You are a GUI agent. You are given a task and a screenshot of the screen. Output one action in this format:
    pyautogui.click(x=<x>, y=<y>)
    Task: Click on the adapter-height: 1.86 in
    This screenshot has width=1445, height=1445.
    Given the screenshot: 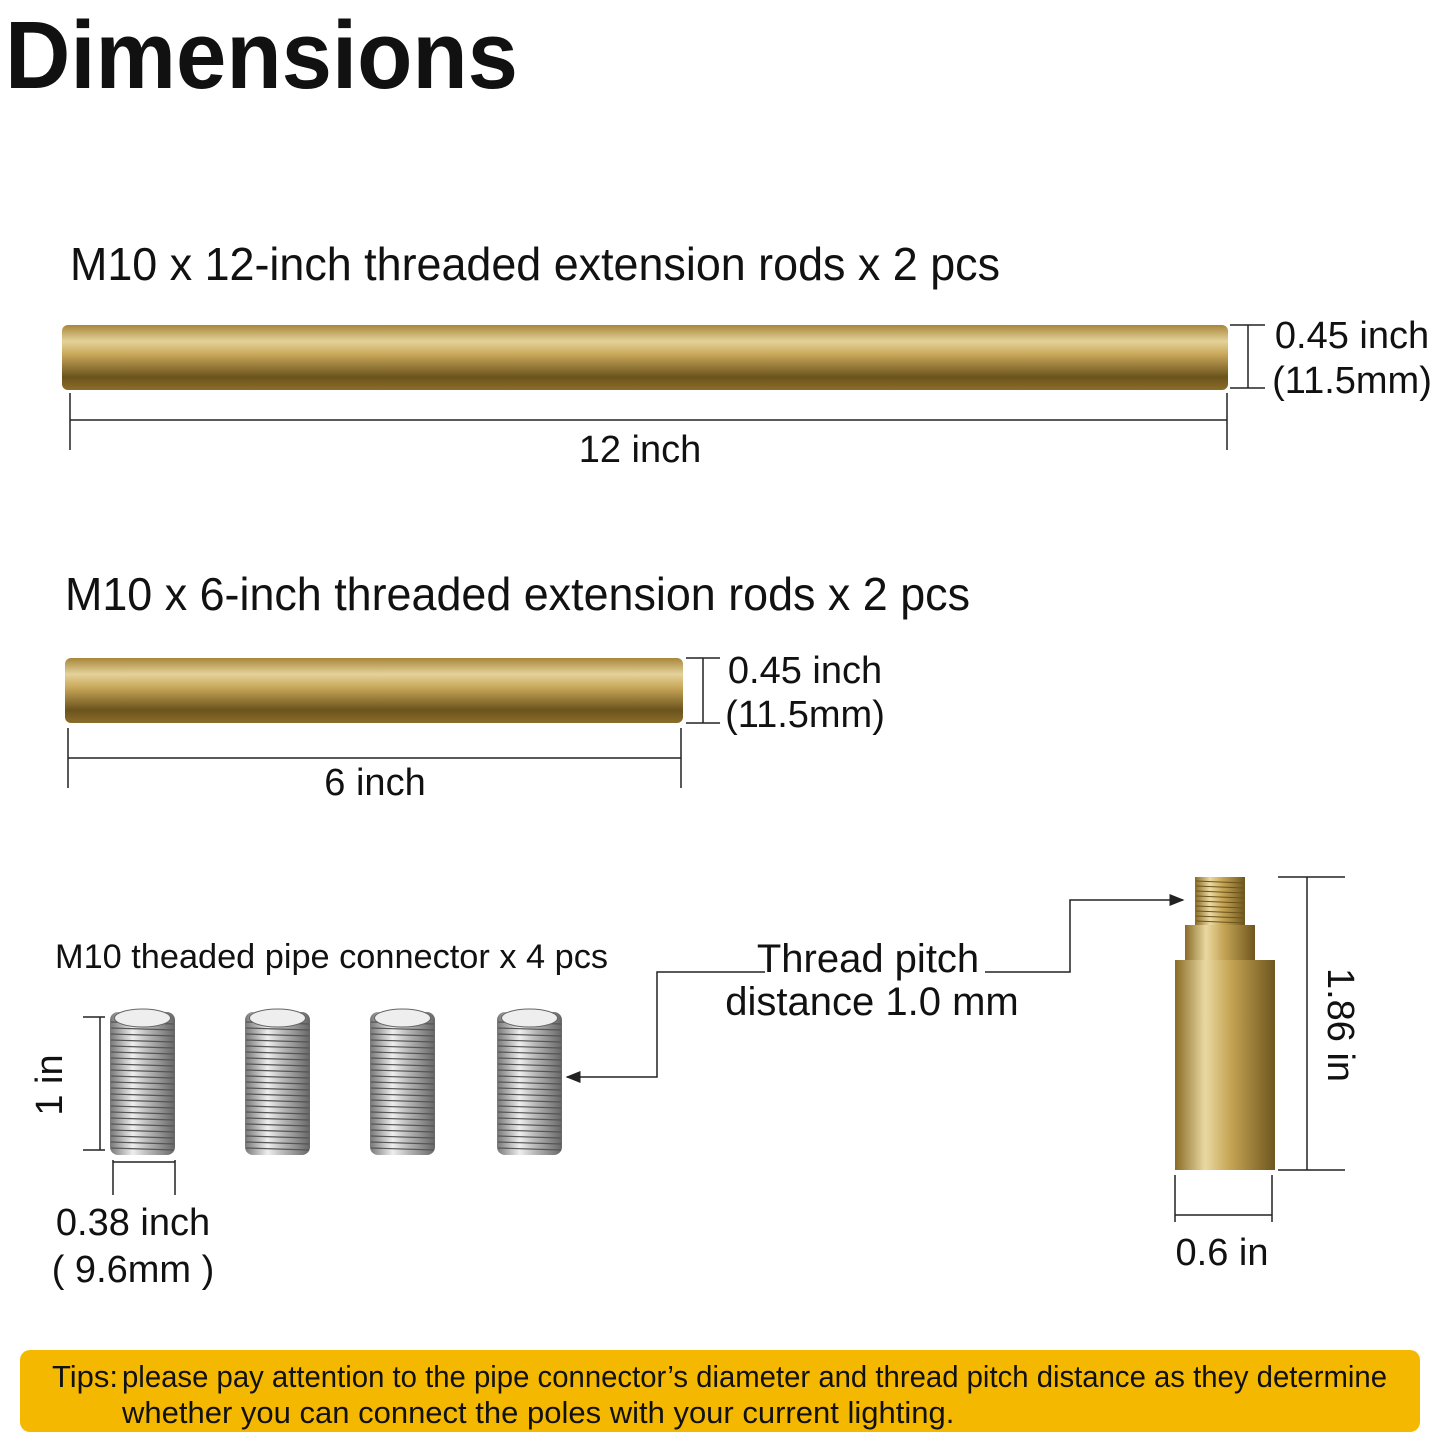 What is the action you would take?
    pyautogui.click(x=1340, y=1025)
    